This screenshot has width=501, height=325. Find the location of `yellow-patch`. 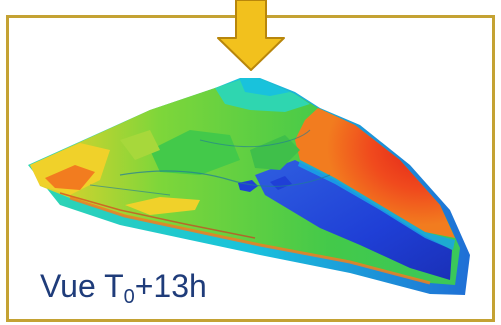

yellow-patch is located at coordinates (140, 145).